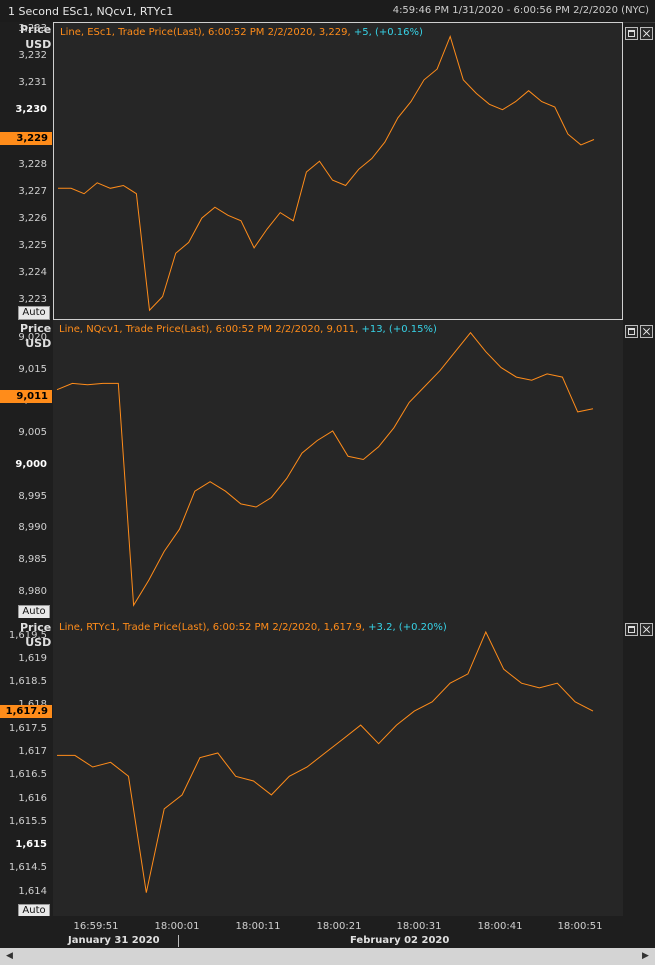 The width and height of the screenshot is (655, 965). What do you see at coordinates (96, 926) in the screenshot?
I see `time-tick: 16:59:51` at bounding box center [96, 926].